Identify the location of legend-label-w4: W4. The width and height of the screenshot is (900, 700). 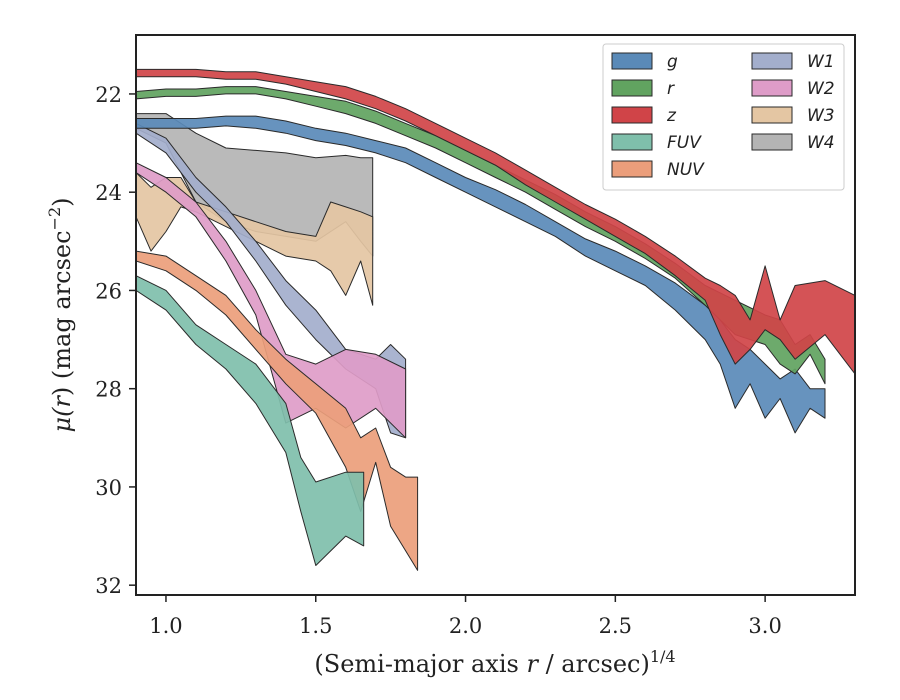
(821, 143).